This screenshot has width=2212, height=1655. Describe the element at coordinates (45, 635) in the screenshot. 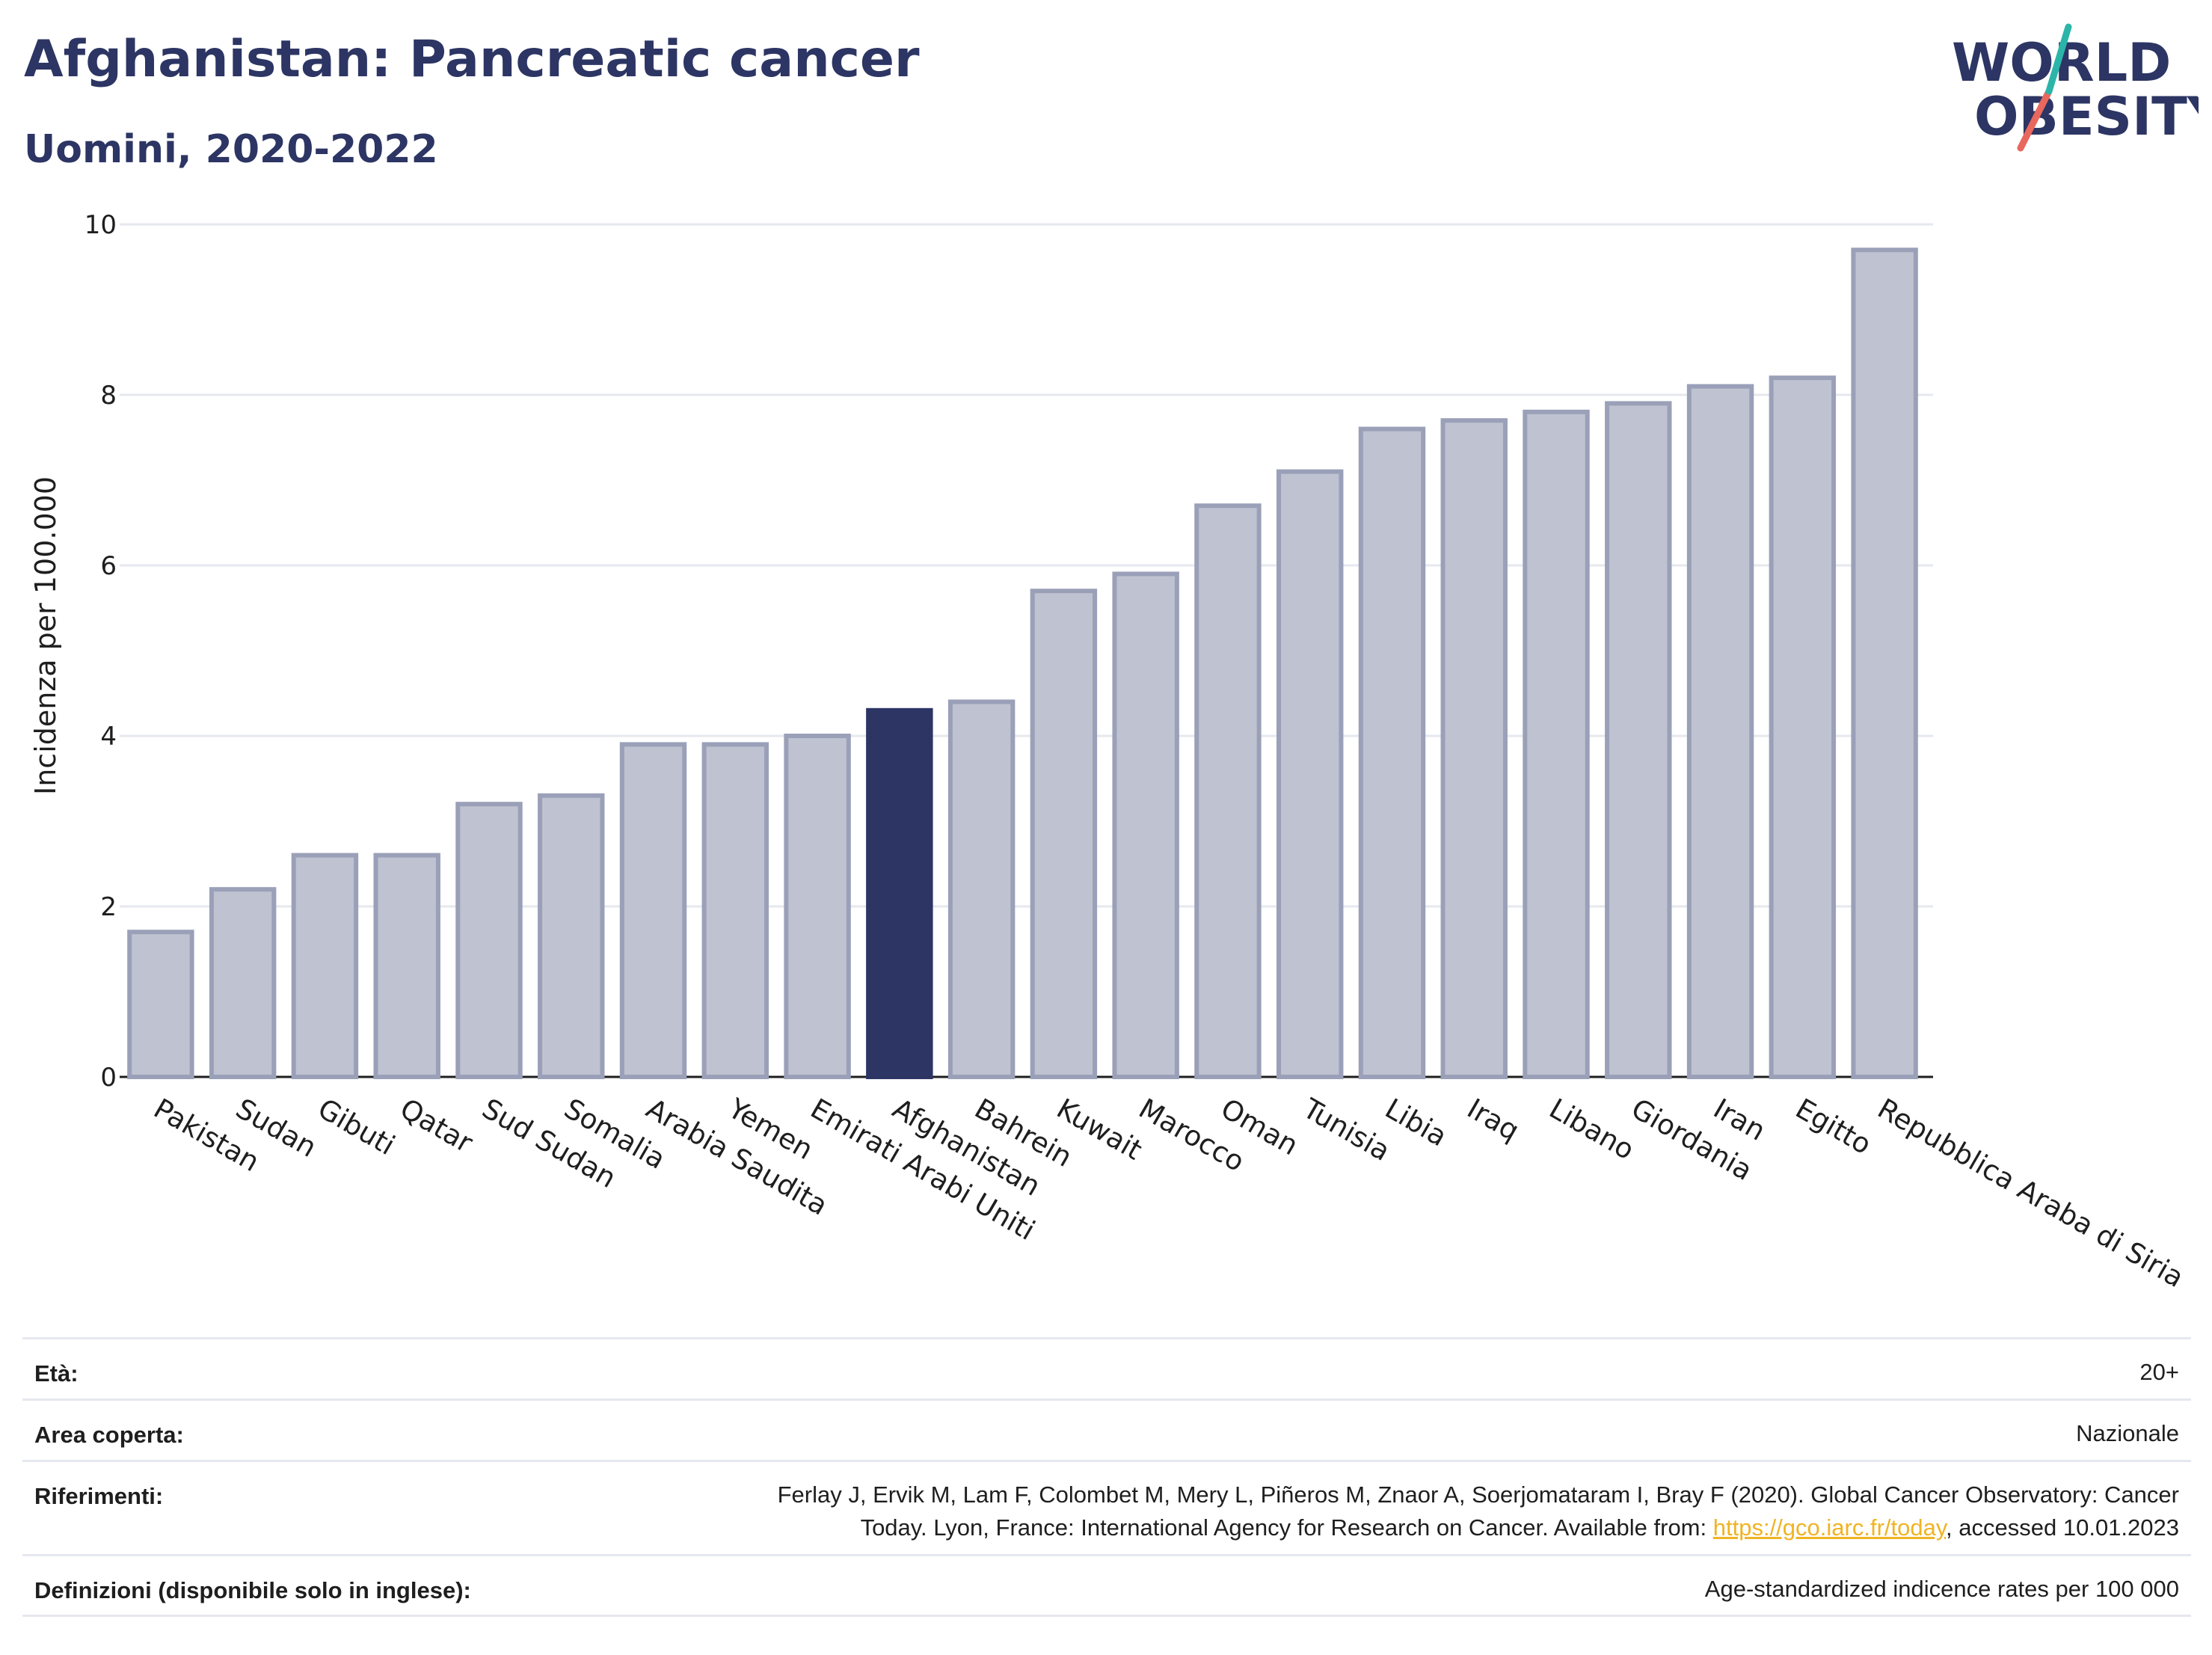

I see `y-axis-label: Incidenza per 100.000` at that location.